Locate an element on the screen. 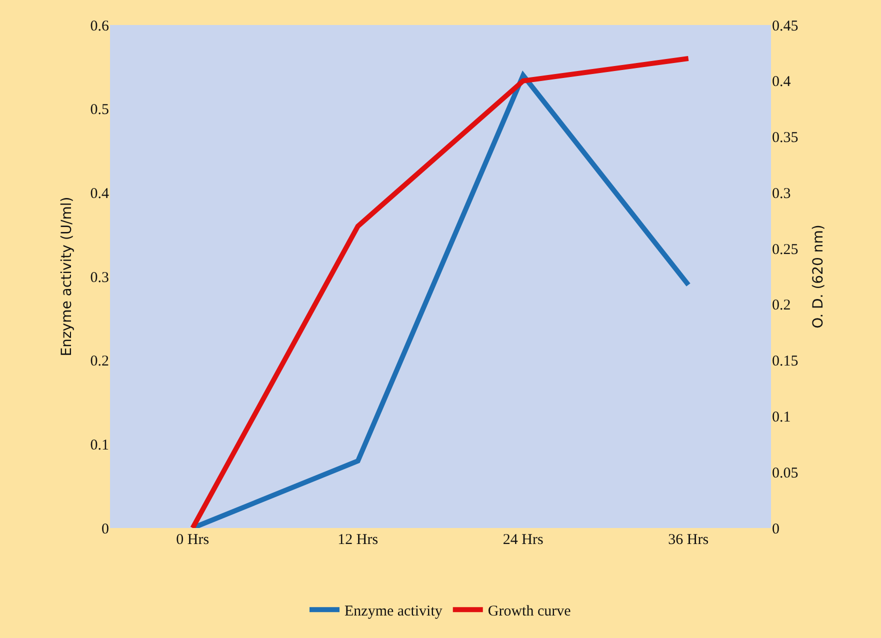  y2-tick-label: 0.05 is located at coordinates (785, 473).